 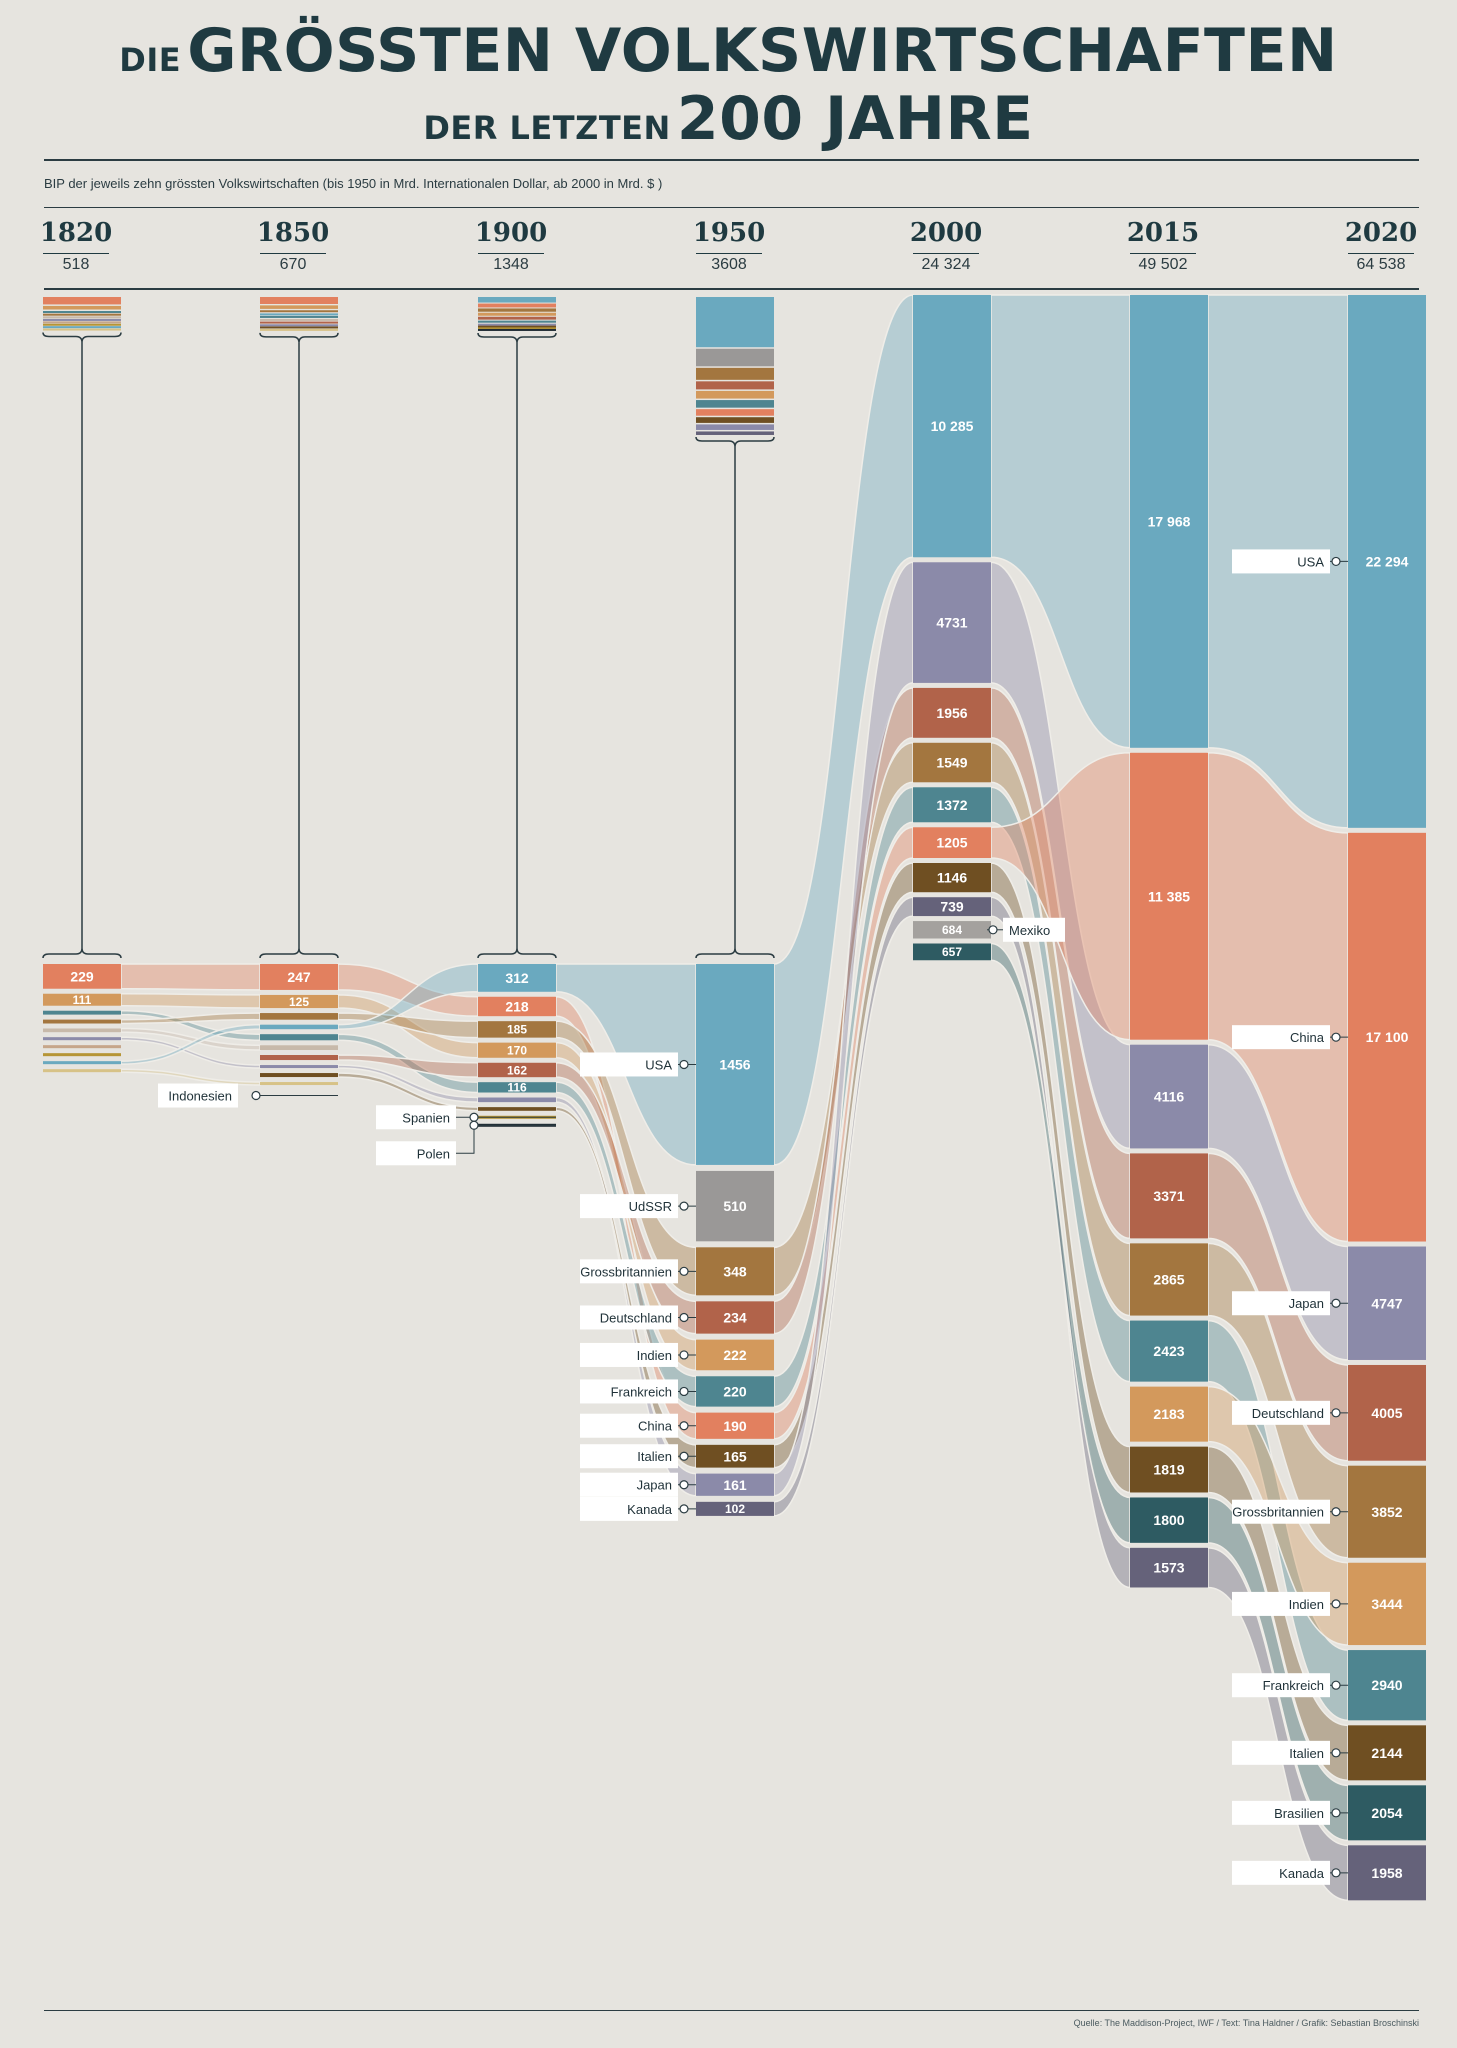 I want to click on callout-label-1950-udssr: UdSSR, so click(x=650, y=1206).